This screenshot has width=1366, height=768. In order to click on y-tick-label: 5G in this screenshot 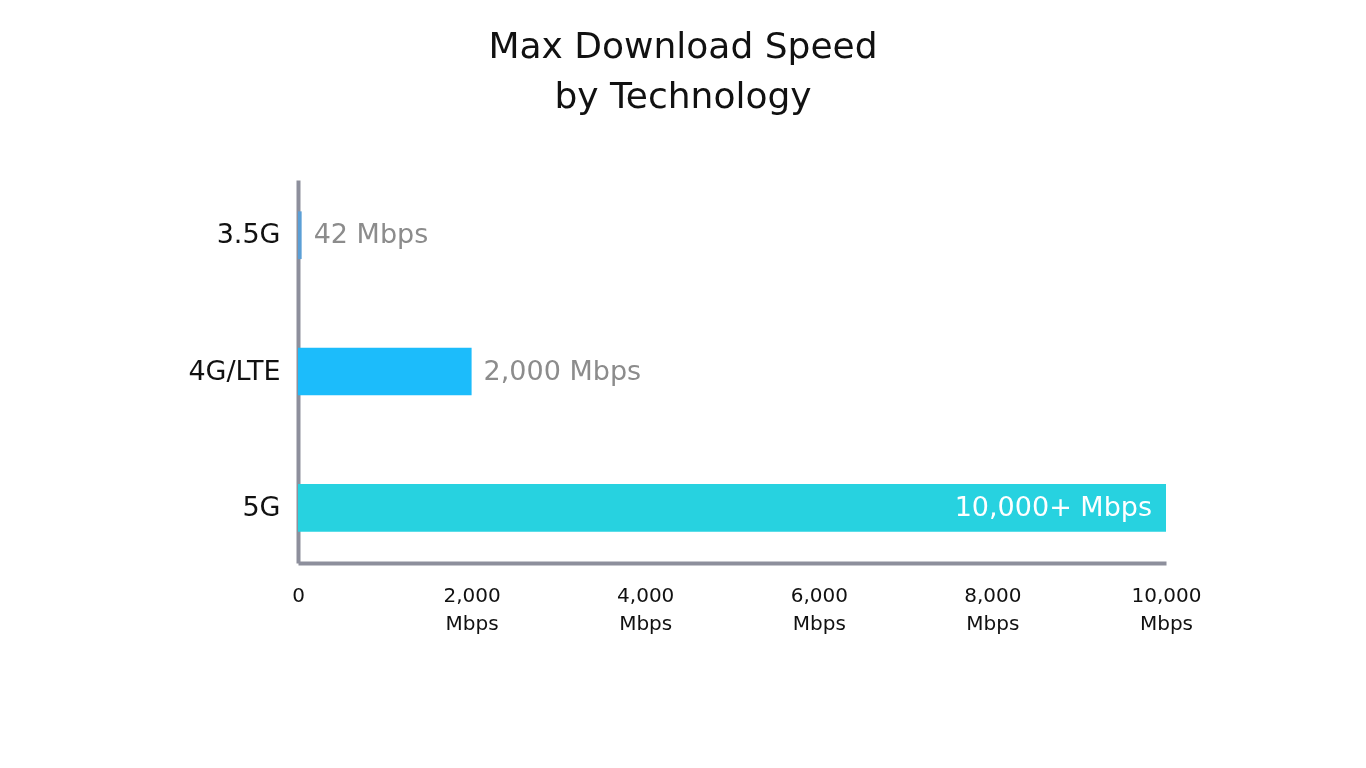, I will do `click(261, 506)`.